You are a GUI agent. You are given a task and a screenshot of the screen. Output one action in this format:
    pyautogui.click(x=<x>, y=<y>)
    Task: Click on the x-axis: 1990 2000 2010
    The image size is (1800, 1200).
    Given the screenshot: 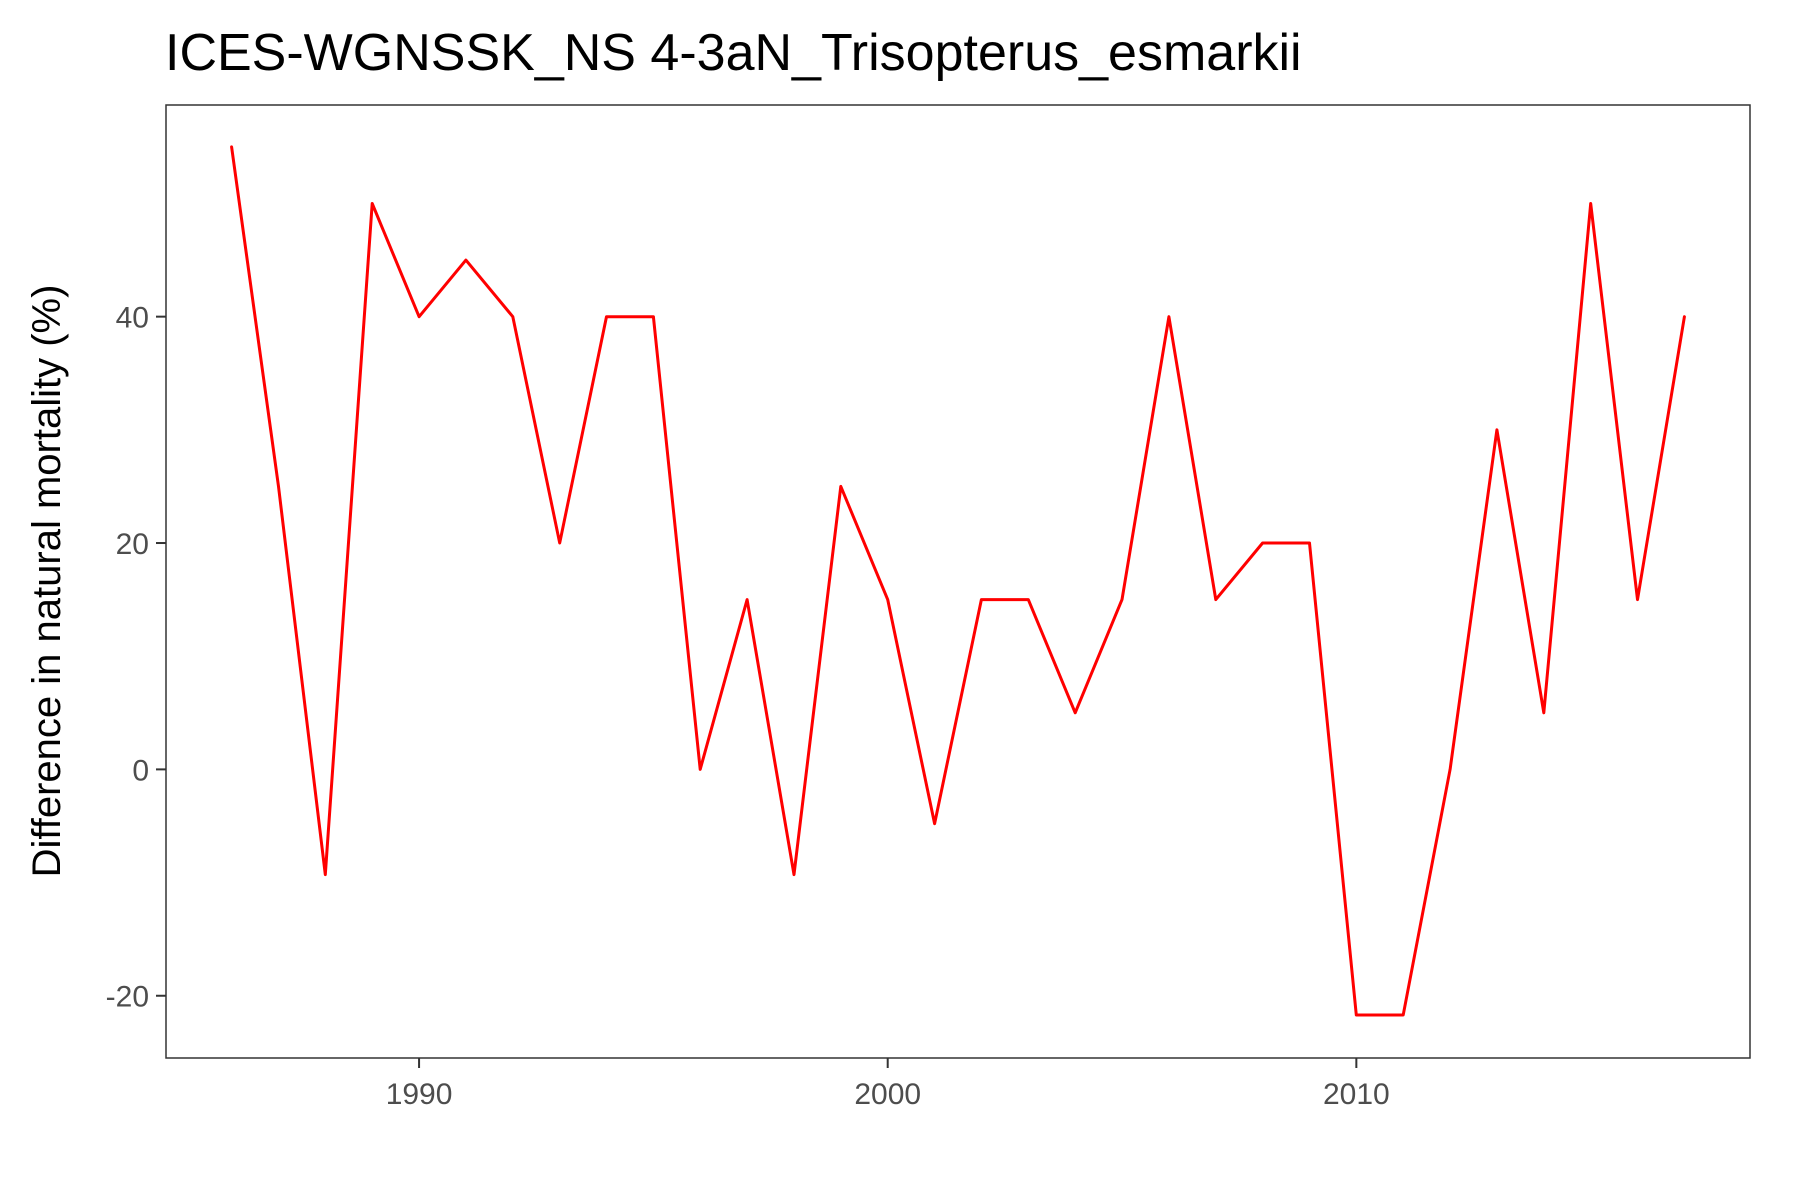 What is the action you would take?
    pyautogui.click(x=888, y=1084)
    